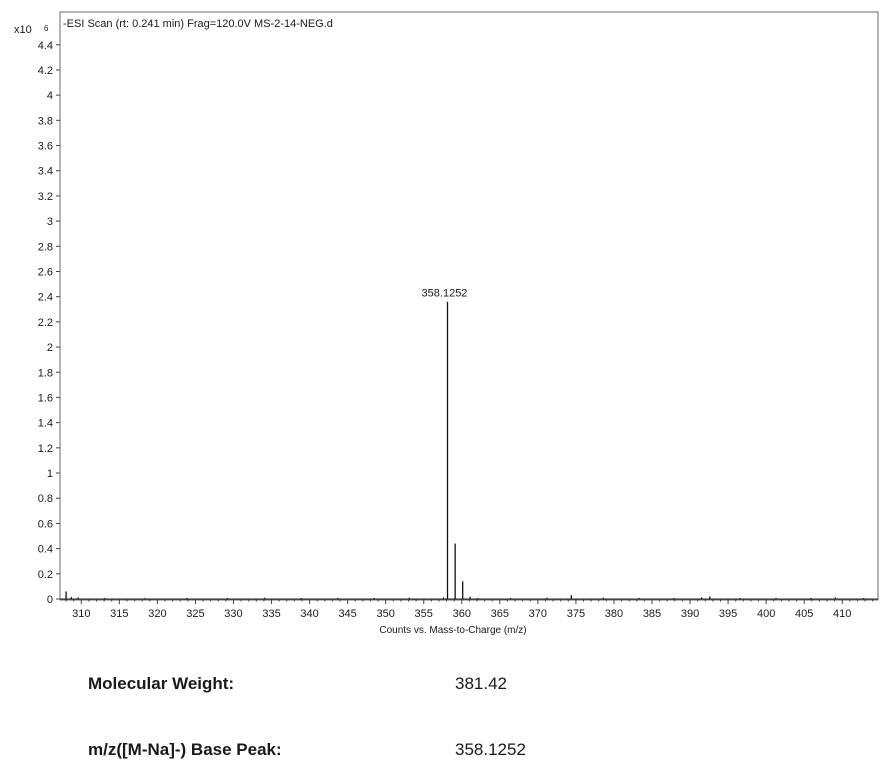 Image resolution: width=889 pixels, height=765 pixels. What do you see at coordinates (462, 614) in the screenshot?
I see `x-tick-label: 360` at bounding box center [462, 614].